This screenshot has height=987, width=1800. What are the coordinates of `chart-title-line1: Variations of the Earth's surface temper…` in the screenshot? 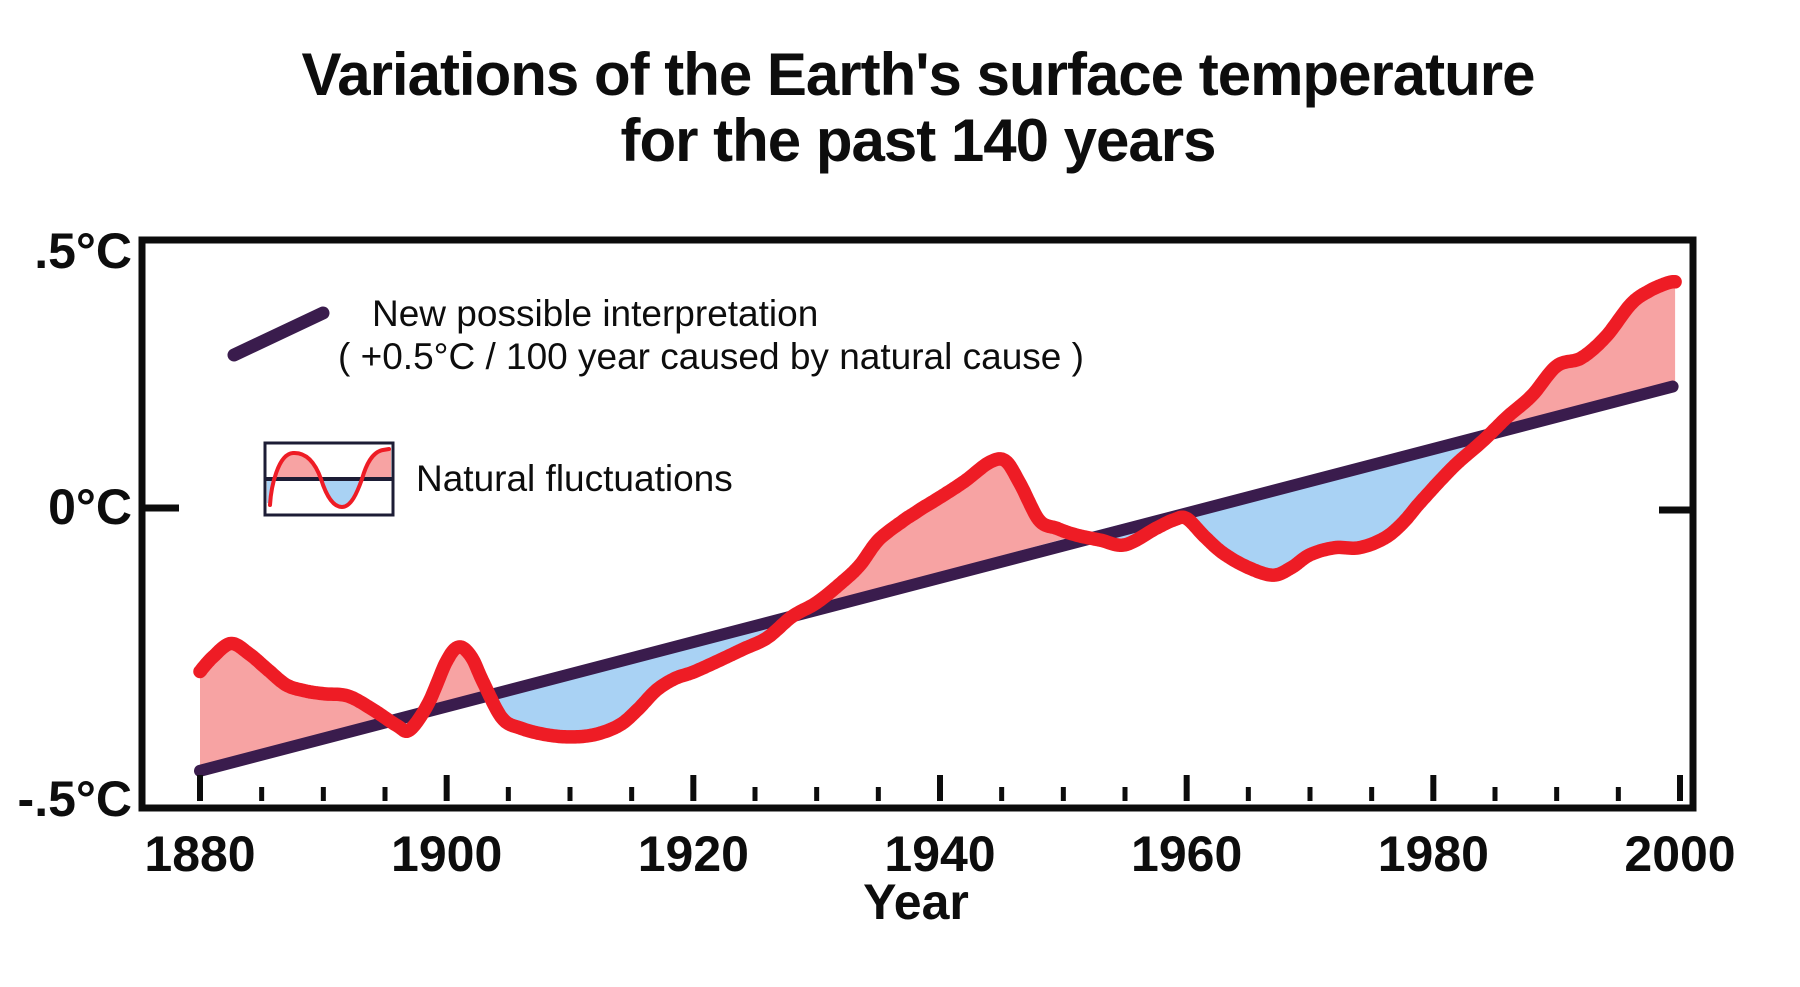 It's located at (918, 74).